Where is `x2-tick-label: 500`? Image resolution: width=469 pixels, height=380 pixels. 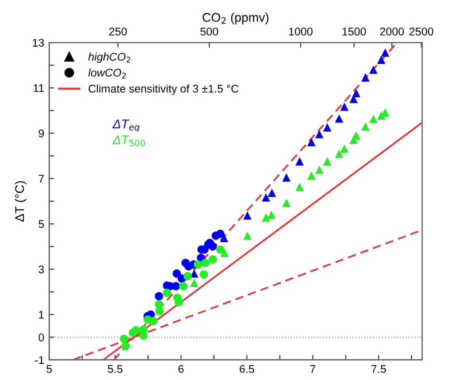 x2-tick-label: 500 is located at coordinates (209, 32).